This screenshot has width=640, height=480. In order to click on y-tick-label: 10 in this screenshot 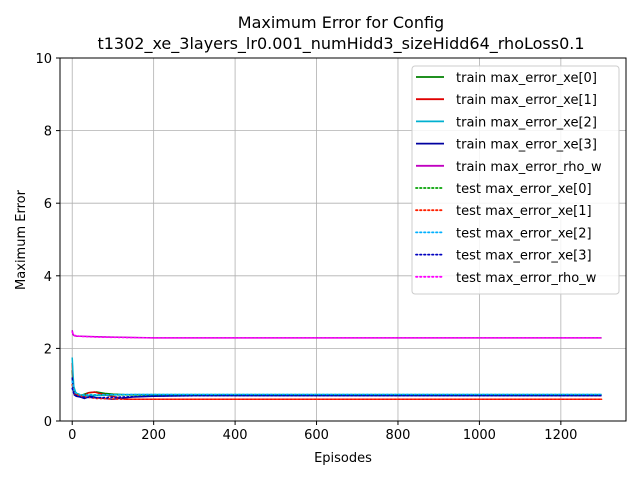, I will do `click(43, 59)`.